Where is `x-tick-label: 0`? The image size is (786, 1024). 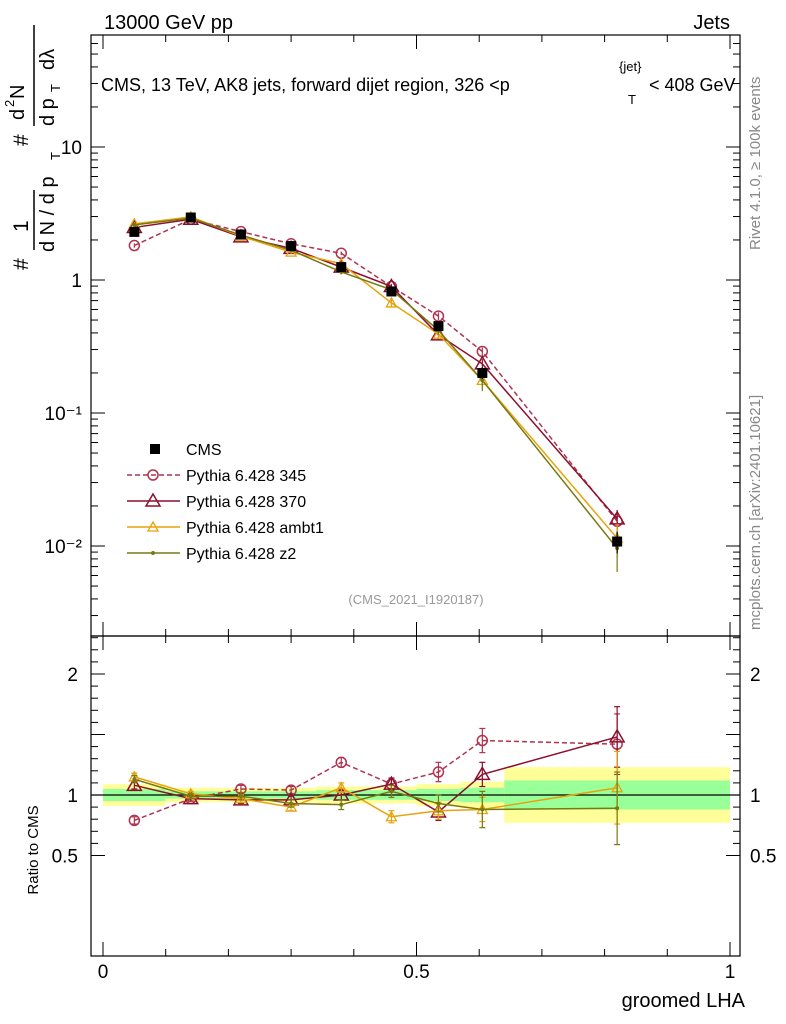
x-tick-label: 0 is located at coordinates (103, 972).